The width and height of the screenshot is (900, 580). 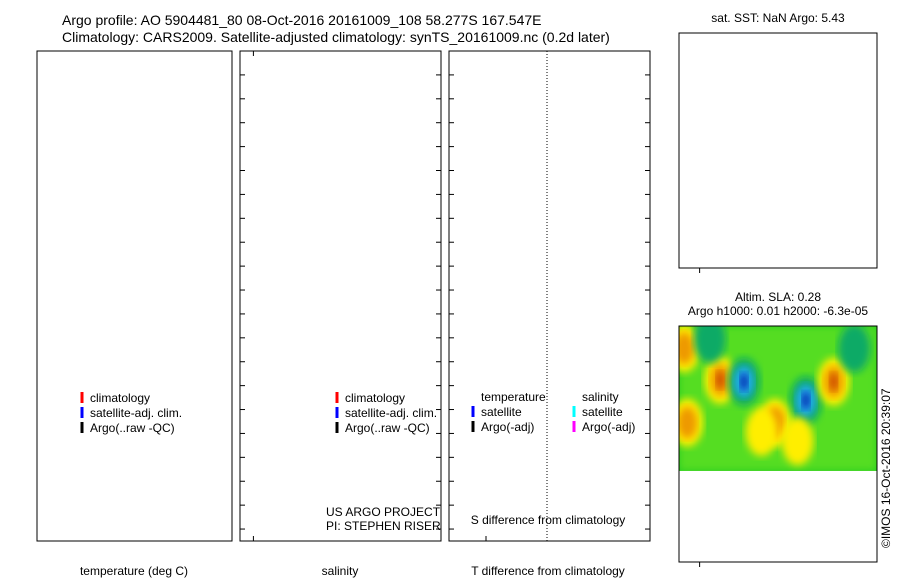 What do you see at coordinates (383, 512) in the screenshot?
I see `project-annotation: US ARGO PROJECT` at bounding box center [383, 512].